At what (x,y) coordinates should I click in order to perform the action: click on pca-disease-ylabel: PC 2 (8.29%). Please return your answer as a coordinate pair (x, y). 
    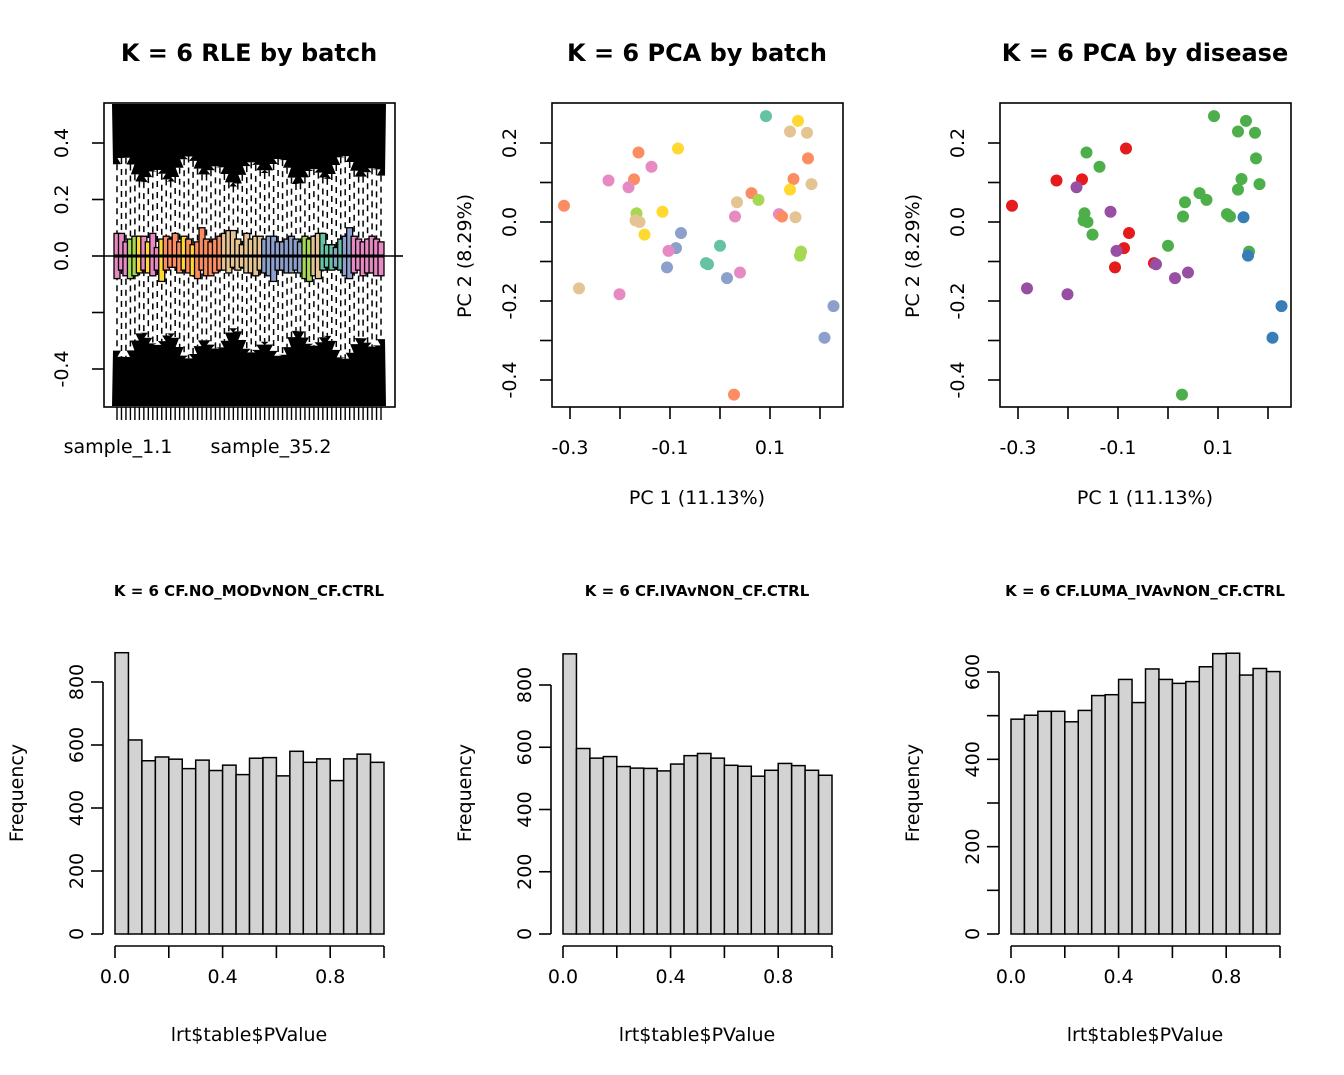
    Looking at the image, I should click on (913, 256).